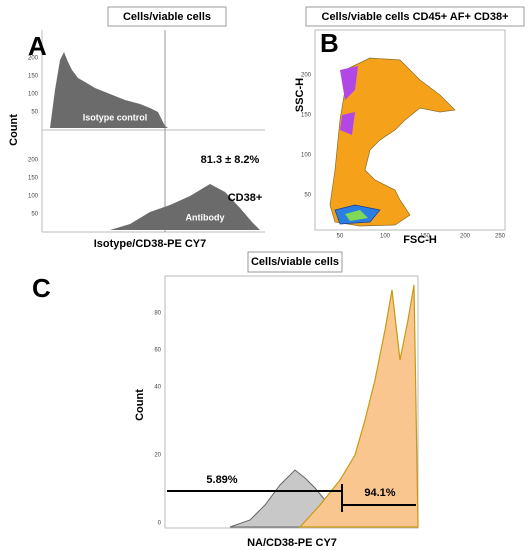 The height and width of the screenshot is (550, 531). I want to click on x-label: Isotype/CD38-PE CY7, so click(150, 244).